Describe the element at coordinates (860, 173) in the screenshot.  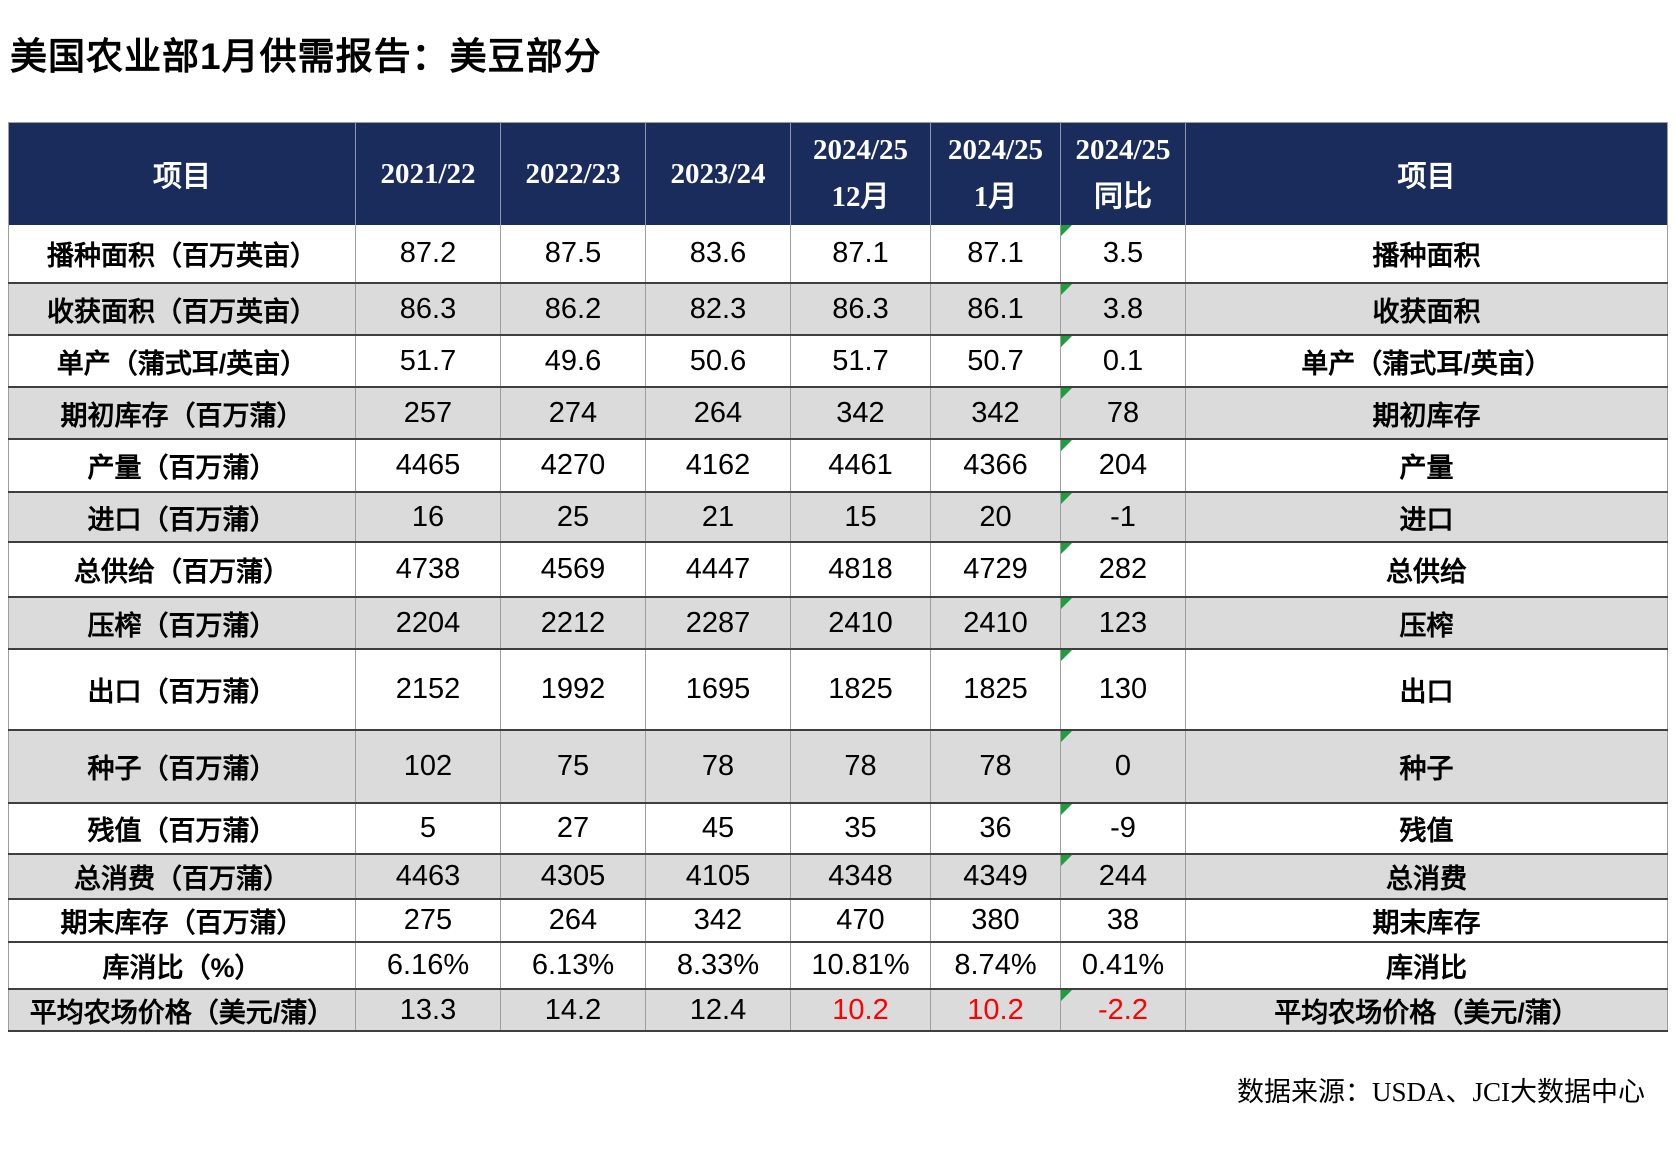
I see `column-header-2024-25-dec: 2024/25 12月` at that location.